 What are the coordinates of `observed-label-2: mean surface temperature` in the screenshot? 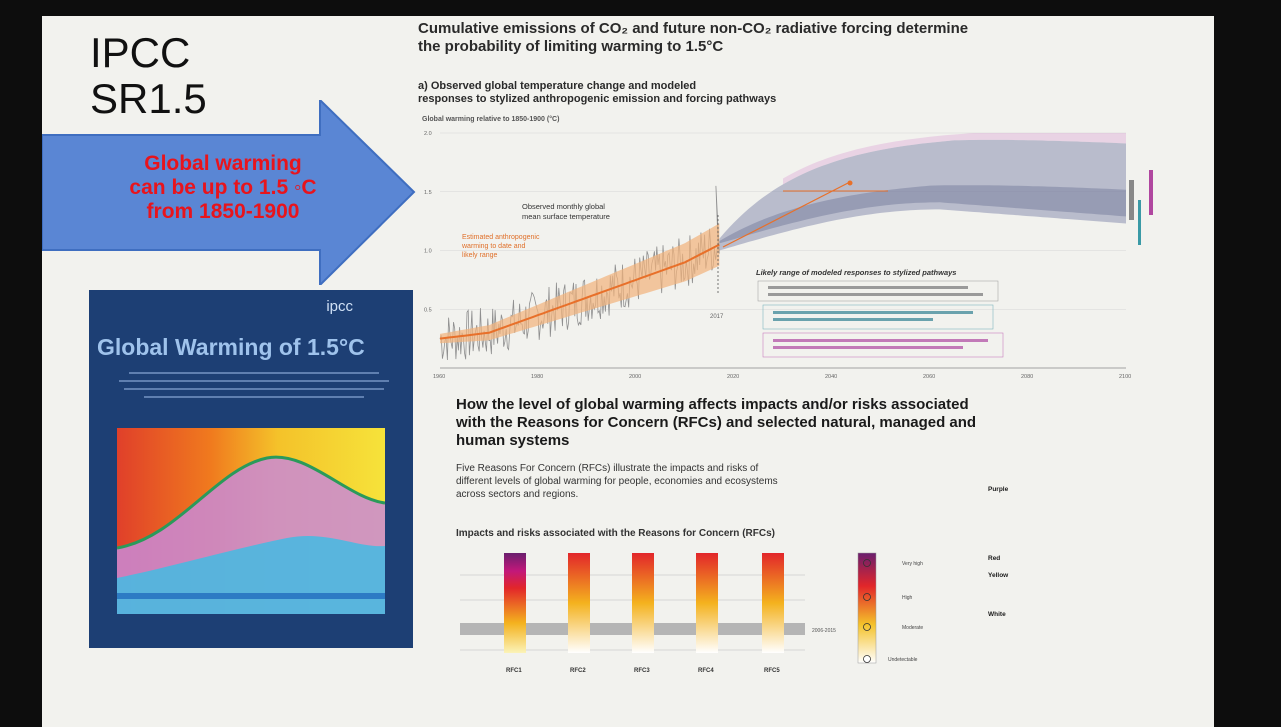 It's located at (566, 216).